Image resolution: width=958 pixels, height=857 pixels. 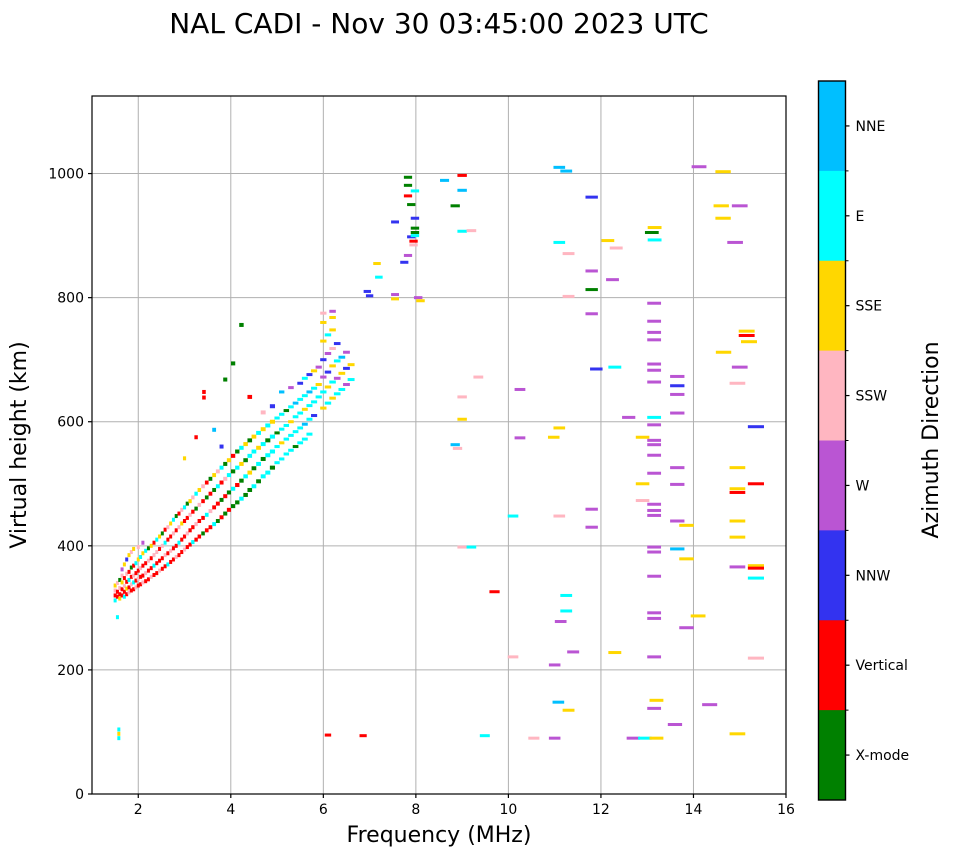 I want to click on y-tick-label: 400, so click(x=70, y=547).